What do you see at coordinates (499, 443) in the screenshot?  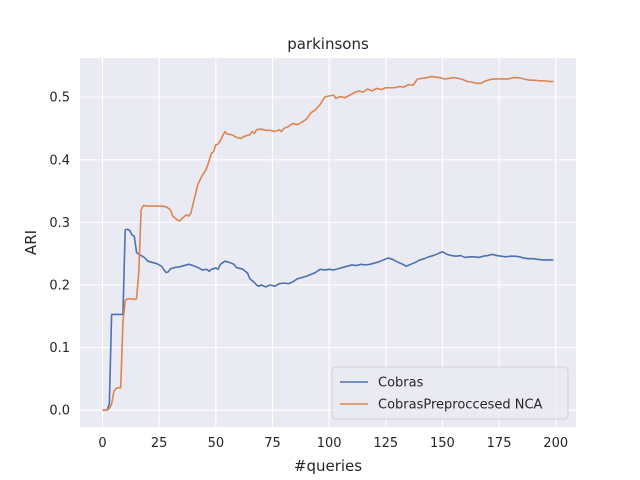 I see `x-tick-label: 175` at bounding box center [499, 443].